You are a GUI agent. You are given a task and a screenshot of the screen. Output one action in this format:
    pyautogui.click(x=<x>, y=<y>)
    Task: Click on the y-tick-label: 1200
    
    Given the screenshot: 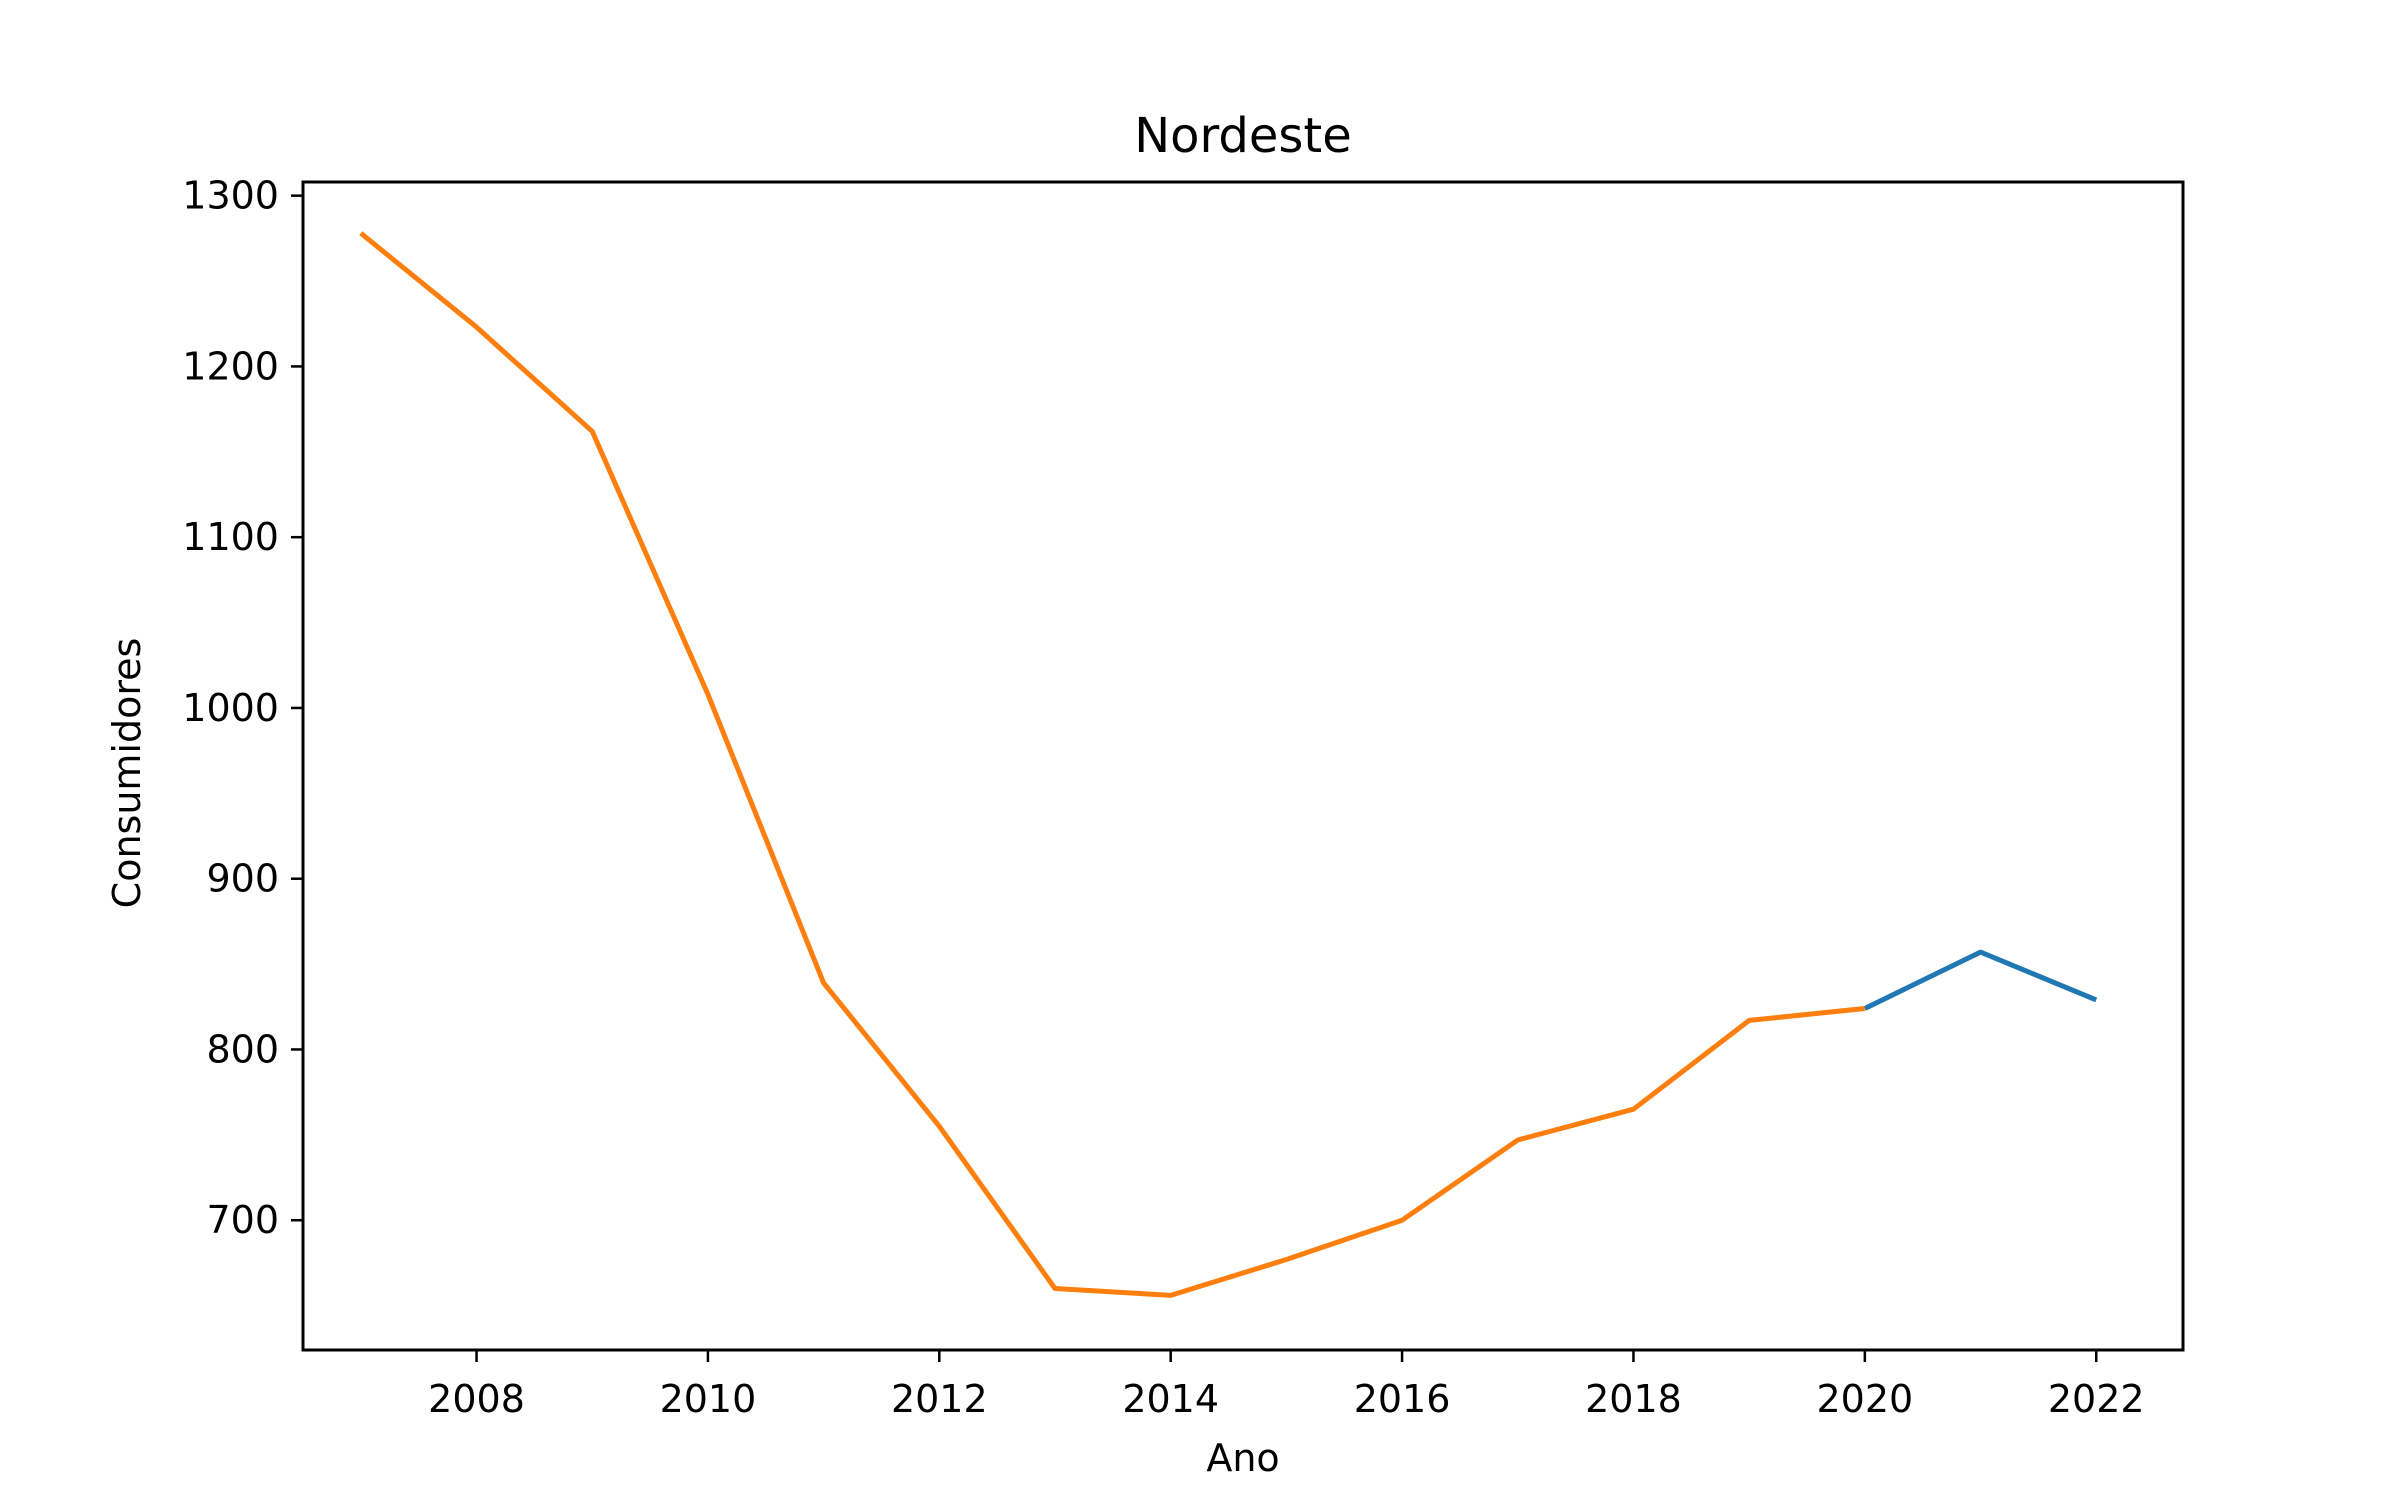 What is the action you would take?
    pyautogui.click(x=230, y=366)
    